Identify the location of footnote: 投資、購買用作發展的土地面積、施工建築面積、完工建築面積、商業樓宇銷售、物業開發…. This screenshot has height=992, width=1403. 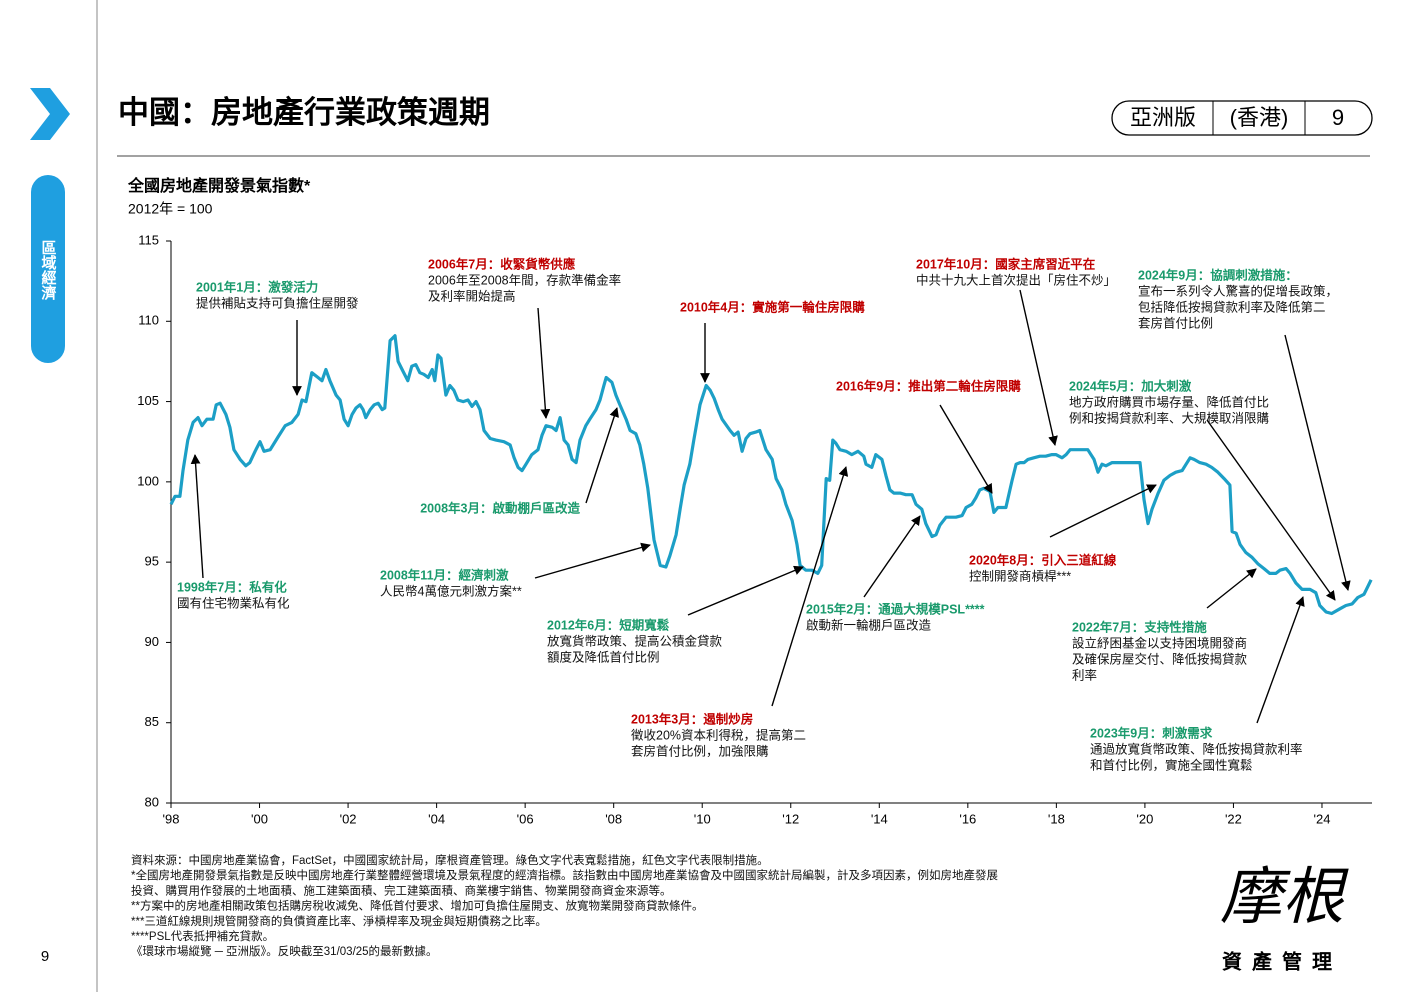
(401, 890).